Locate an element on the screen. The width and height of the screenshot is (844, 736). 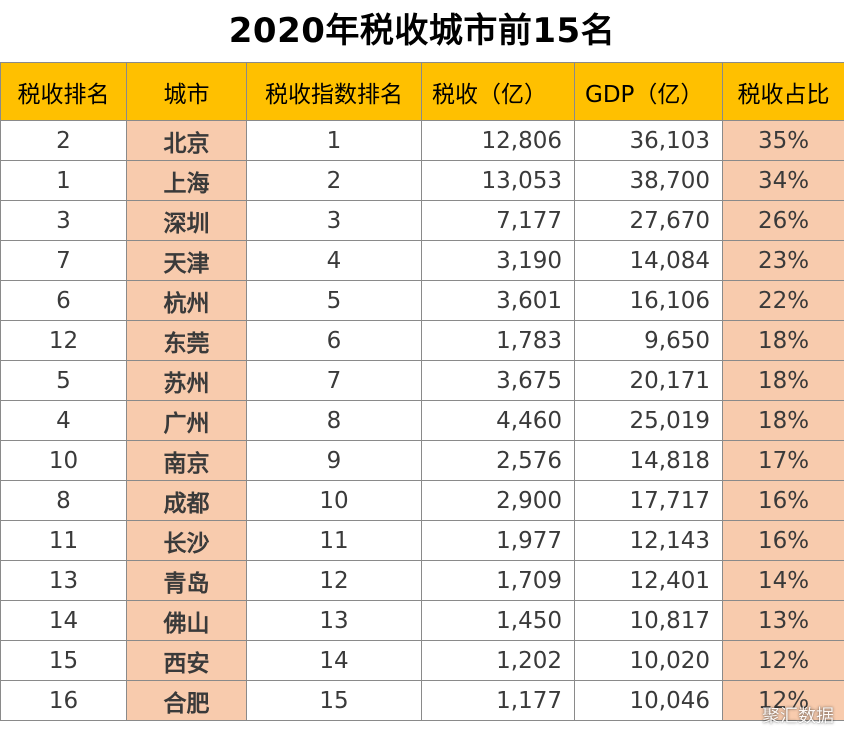
cell-gdp: 14,084 is located at coordinates (648, 260).